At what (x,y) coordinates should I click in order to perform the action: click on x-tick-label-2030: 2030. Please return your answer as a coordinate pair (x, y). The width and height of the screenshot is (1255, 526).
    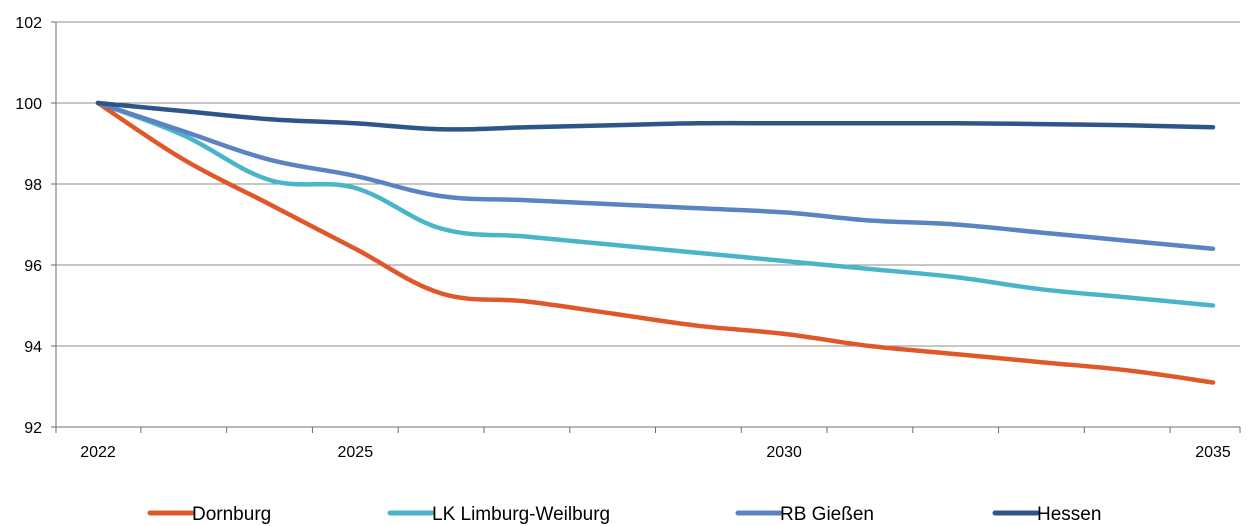
    Looking at the image, I should click on (784, 452).